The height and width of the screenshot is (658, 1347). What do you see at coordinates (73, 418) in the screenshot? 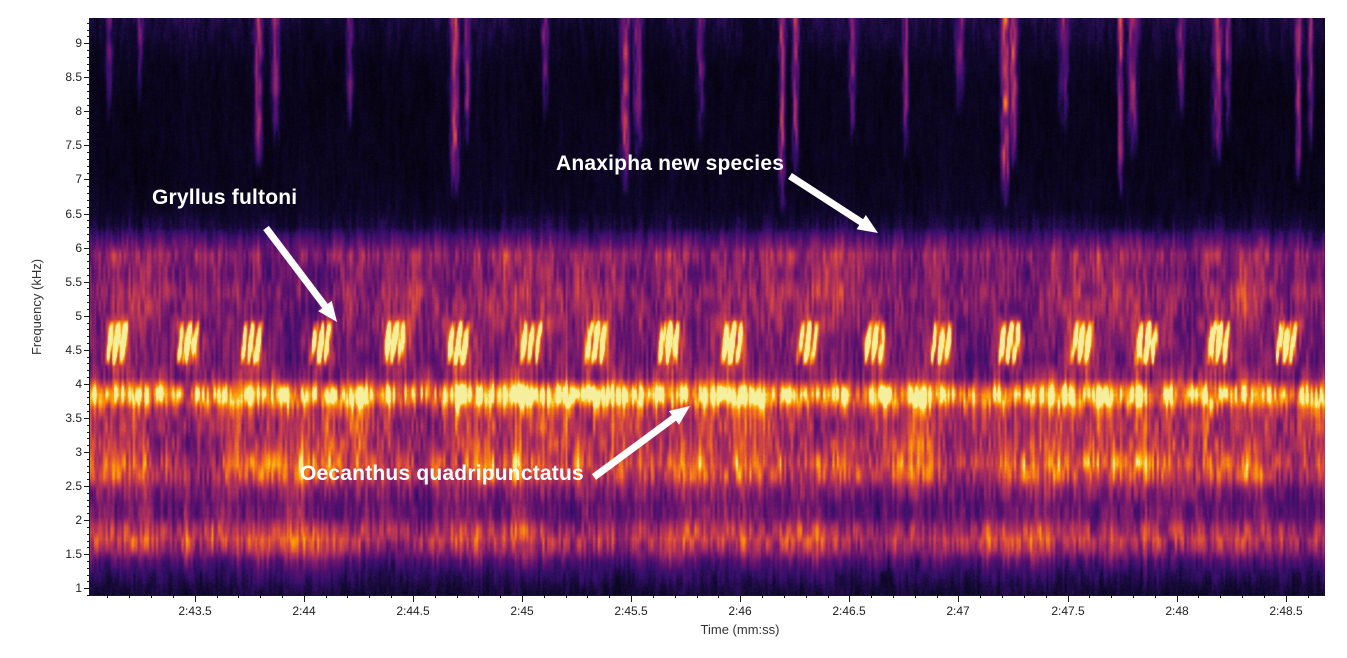
I see `y-tick-label: 3.5` at bounding box center [73, 418].